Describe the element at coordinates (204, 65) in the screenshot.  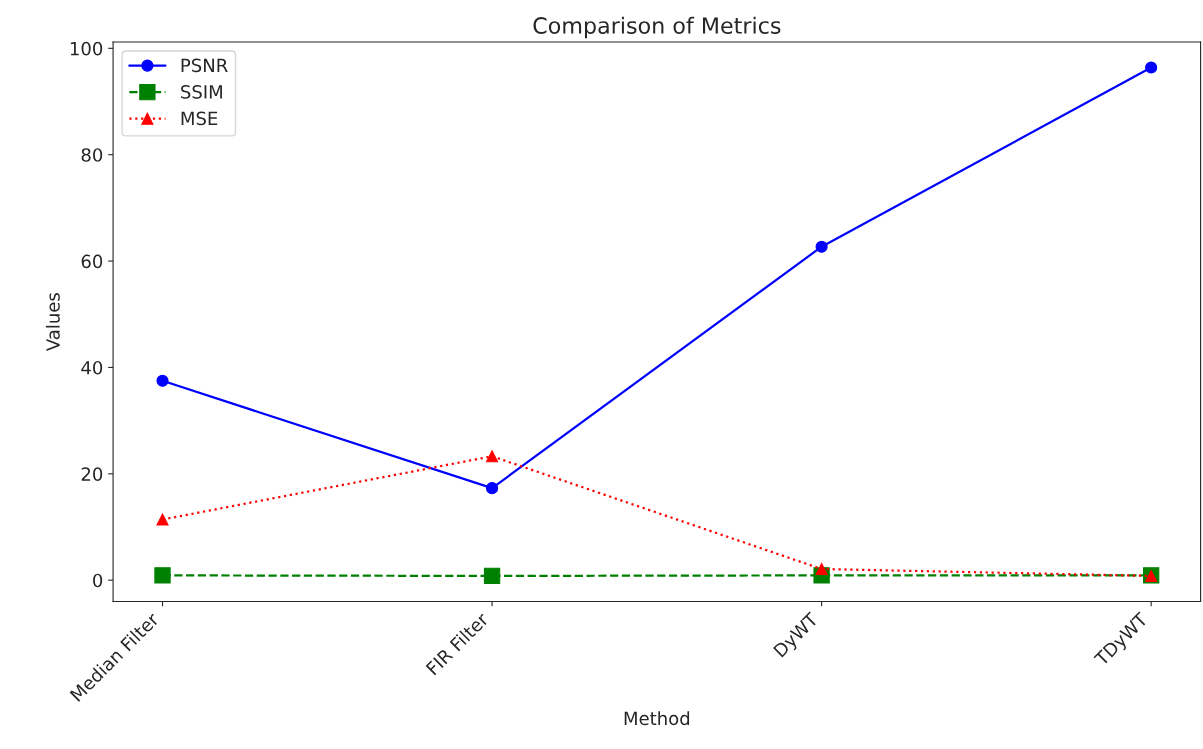
I see `legend-label: PSNR` at that location.